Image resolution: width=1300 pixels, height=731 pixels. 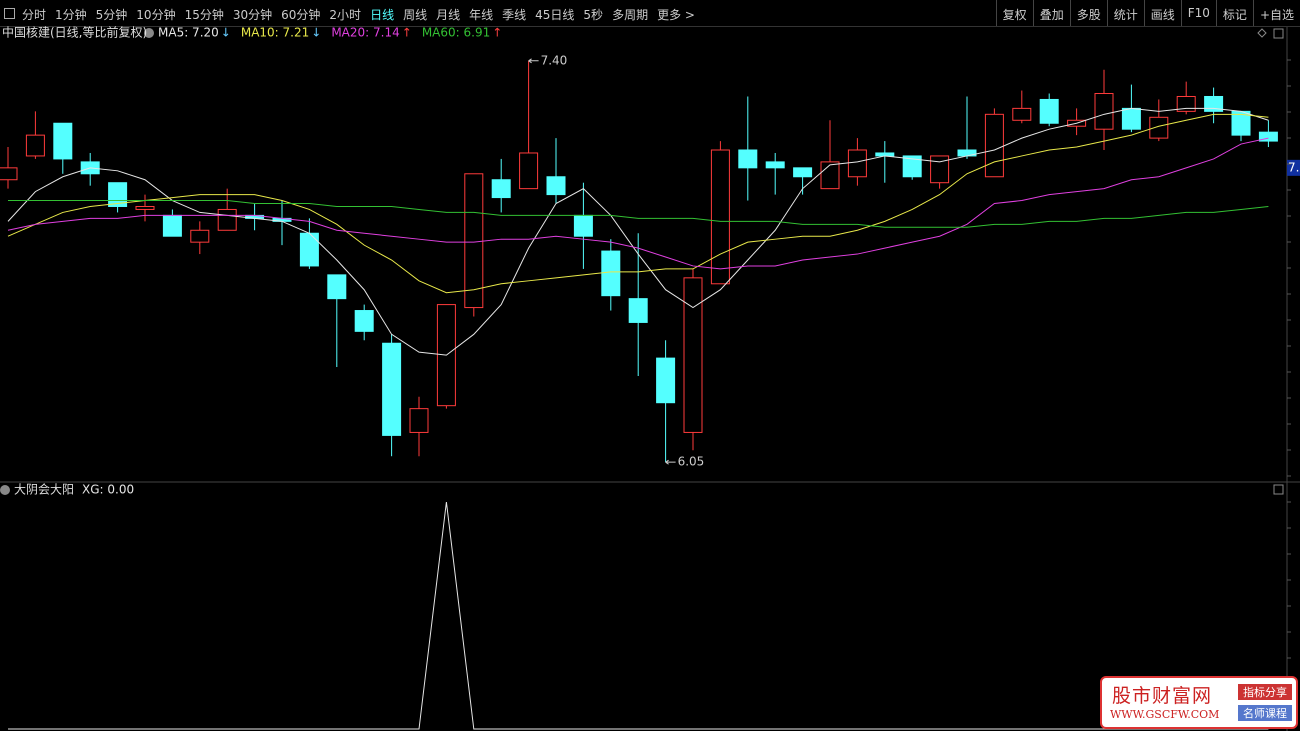 I want to click on tool-button: 复权, so click(x=1014, y=13).